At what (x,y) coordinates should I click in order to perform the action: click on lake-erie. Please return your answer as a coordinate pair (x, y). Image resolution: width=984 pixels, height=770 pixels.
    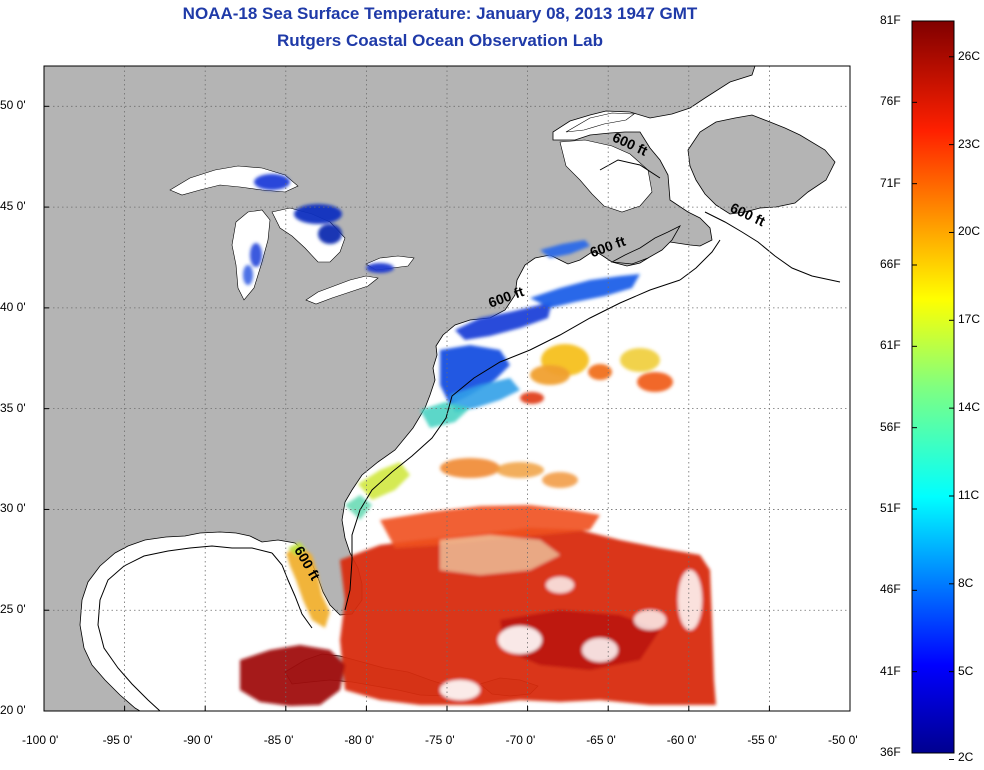
    Looking at the image, I should click on (342, 290).